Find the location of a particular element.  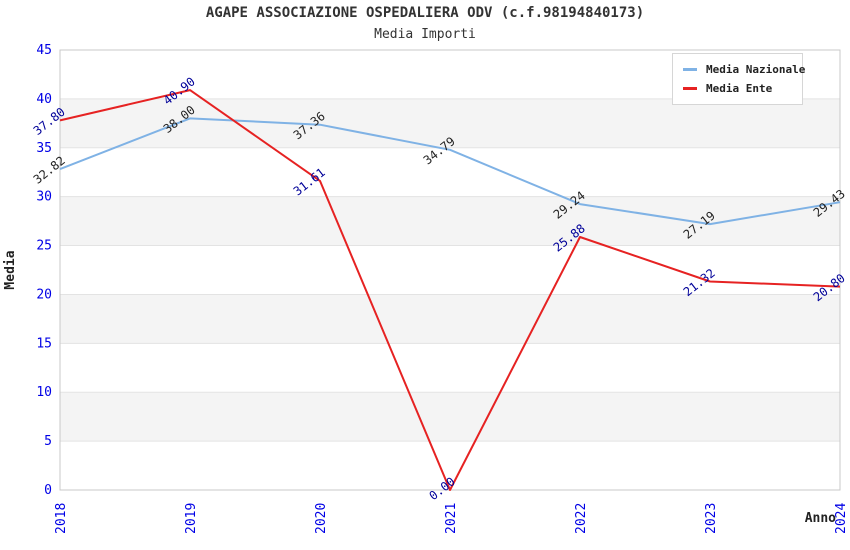

y-tick-label: 10 is located at coordinates (44, 392).